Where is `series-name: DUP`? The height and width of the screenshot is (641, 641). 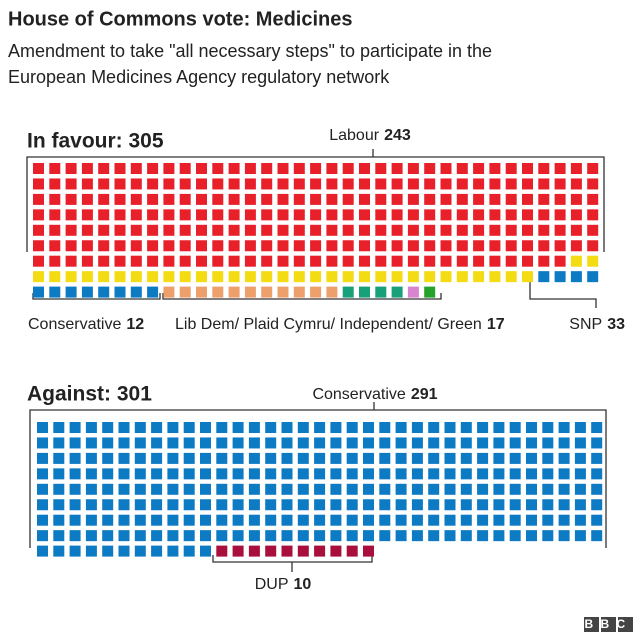
series-name: DUP is located at coordinates (272, 584).